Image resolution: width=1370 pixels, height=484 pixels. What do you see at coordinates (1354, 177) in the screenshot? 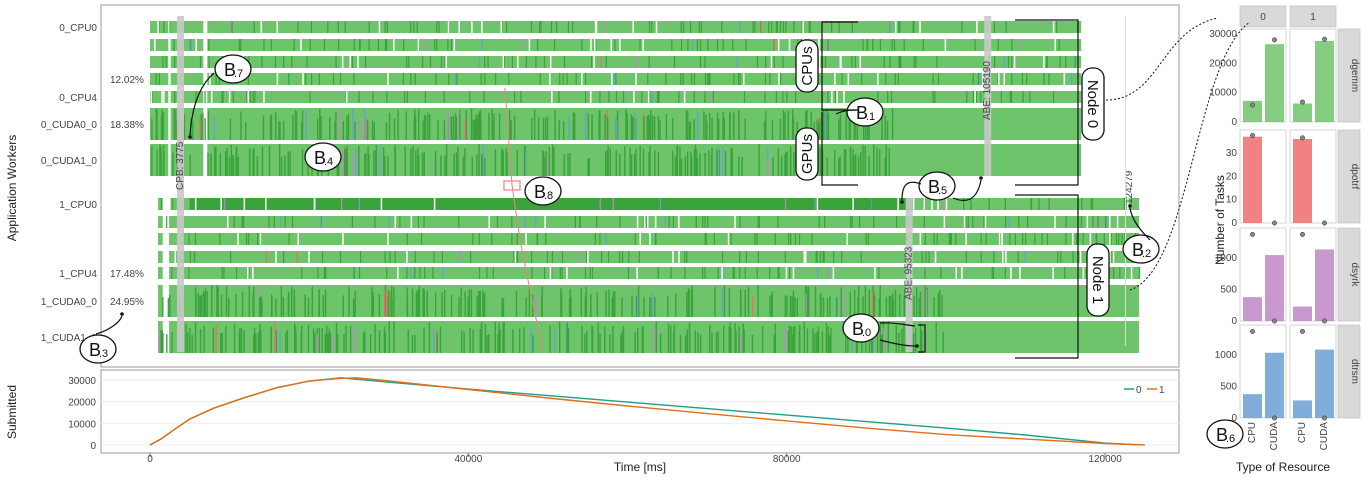
I see `facet-row-label: dpotrf` at bounding box center [1354, 177].